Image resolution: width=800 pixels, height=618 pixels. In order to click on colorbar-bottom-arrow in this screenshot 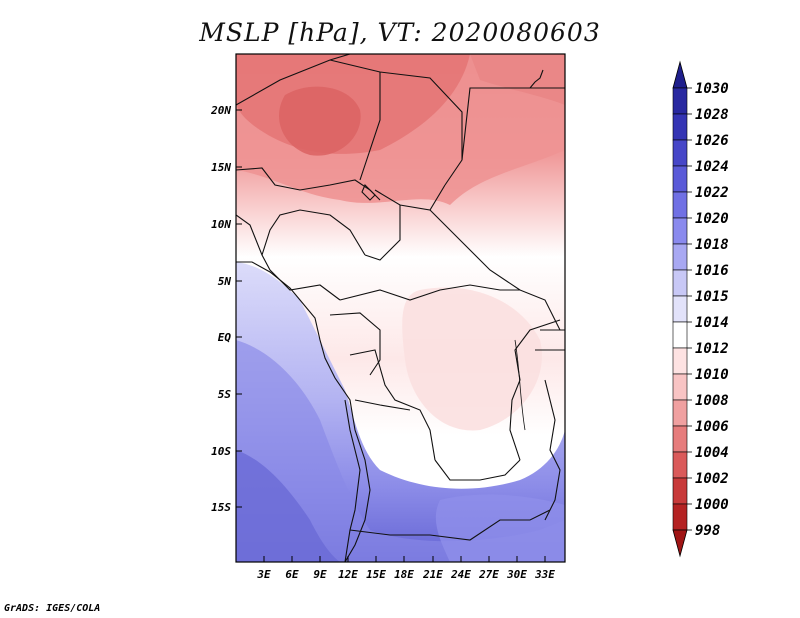, I will do `click(680, 543)`.